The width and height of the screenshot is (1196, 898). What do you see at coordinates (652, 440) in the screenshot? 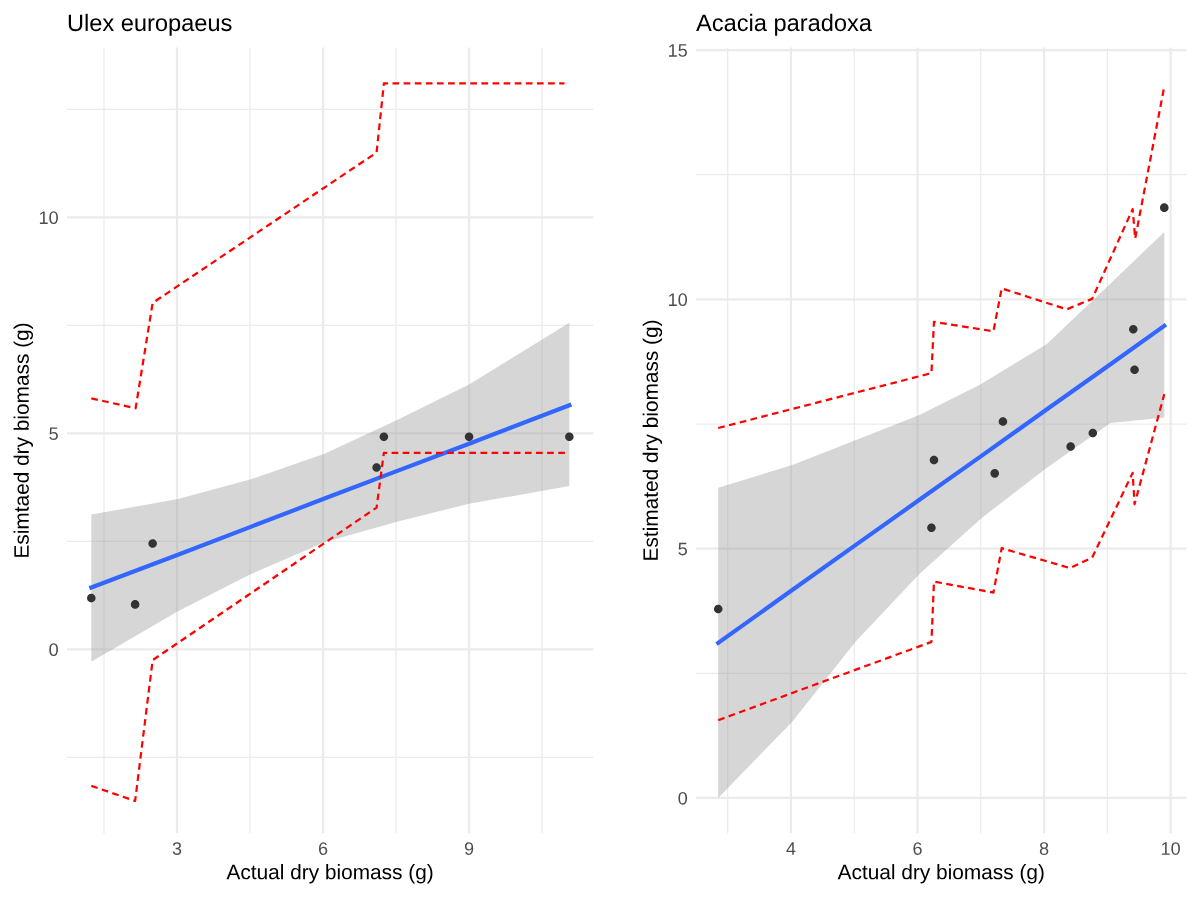
I see `y-axis-title: Estimated dry biomass (g)` at bounding box center [652, 440].